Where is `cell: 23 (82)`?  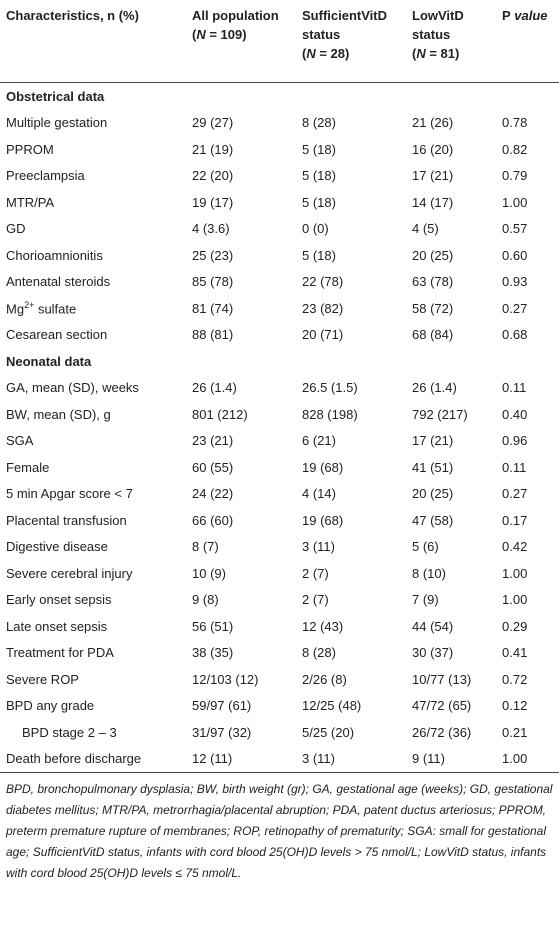 cell: 23 (82) is located at coordinates (353, 308).